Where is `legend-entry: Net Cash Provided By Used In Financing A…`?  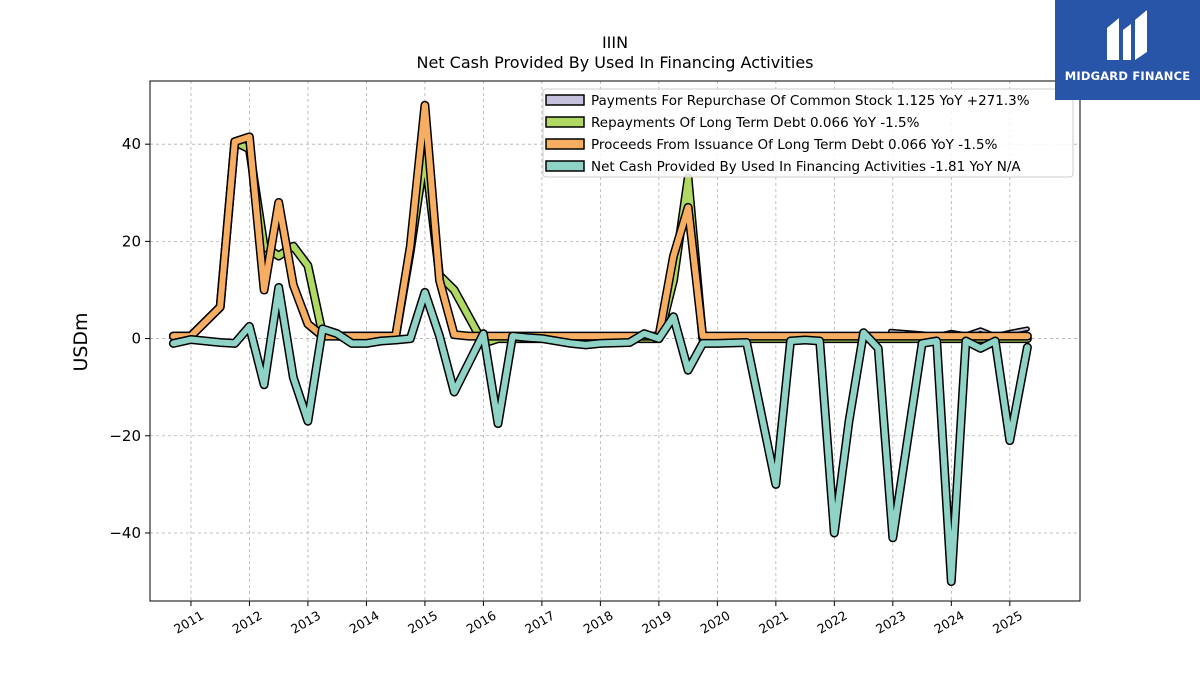
legend-entry: Net Cash Provided By Used In Financing A… is located at coordinates (806, 167).